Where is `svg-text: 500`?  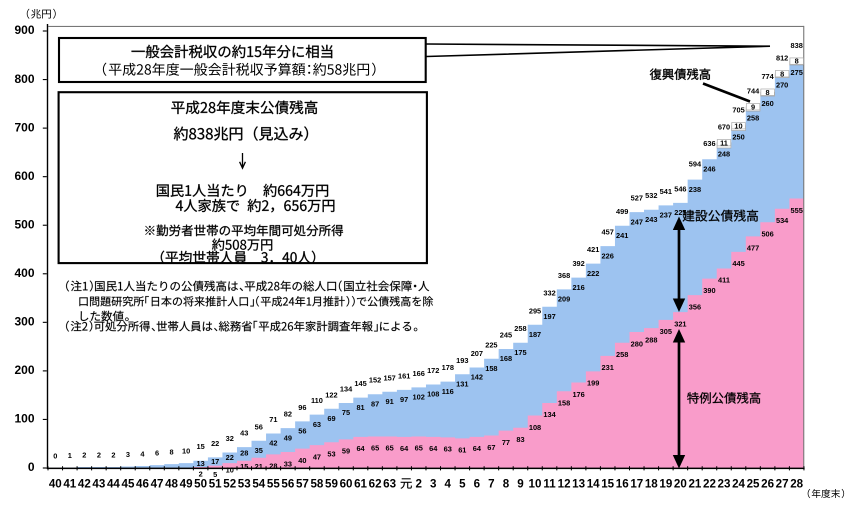 svg-text: 500 is located at coordinates (24, 224).